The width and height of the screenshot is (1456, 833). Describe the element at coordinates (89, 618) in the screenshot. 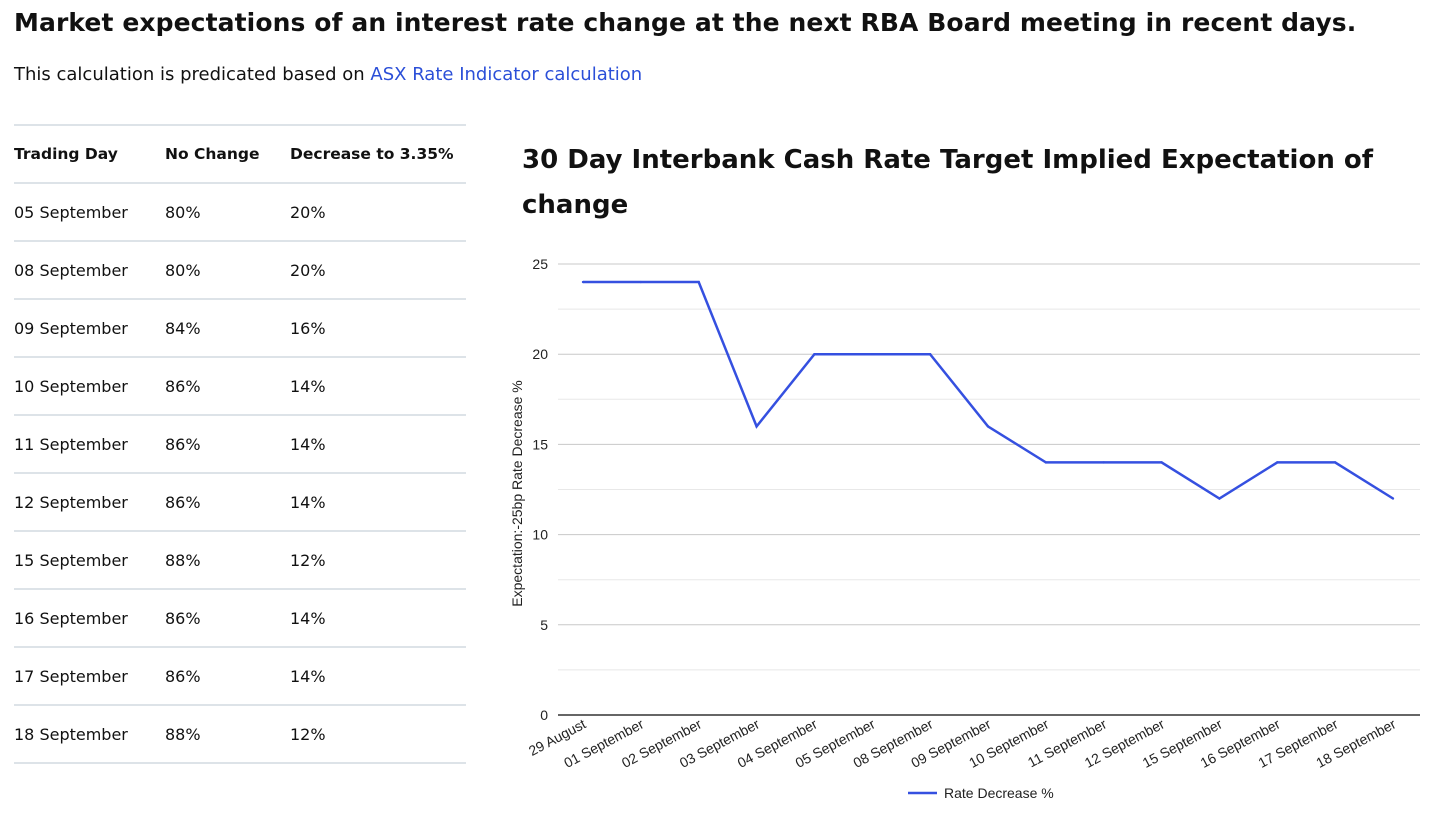

I see `cell-trading-day: 16 September` at that location.